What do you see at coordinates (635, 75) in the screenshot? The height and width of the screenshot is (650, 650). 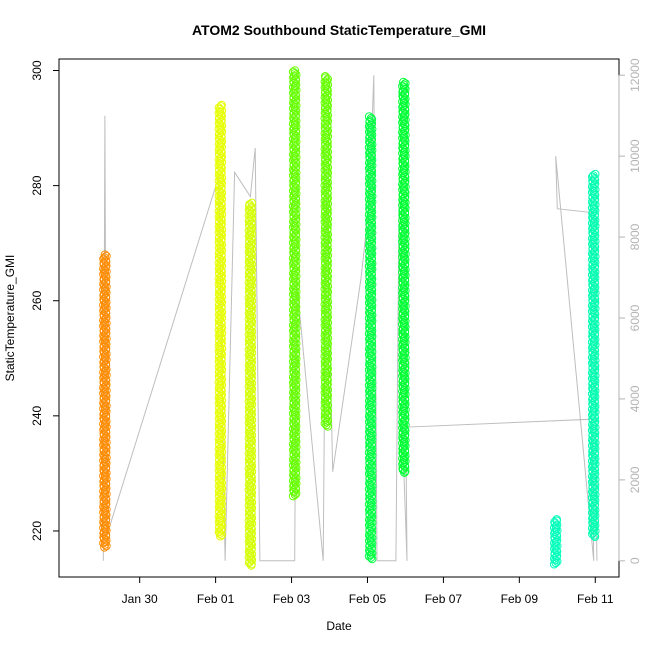 I see `y-right-tick-label: 12000` at bounding box center [635, 75].